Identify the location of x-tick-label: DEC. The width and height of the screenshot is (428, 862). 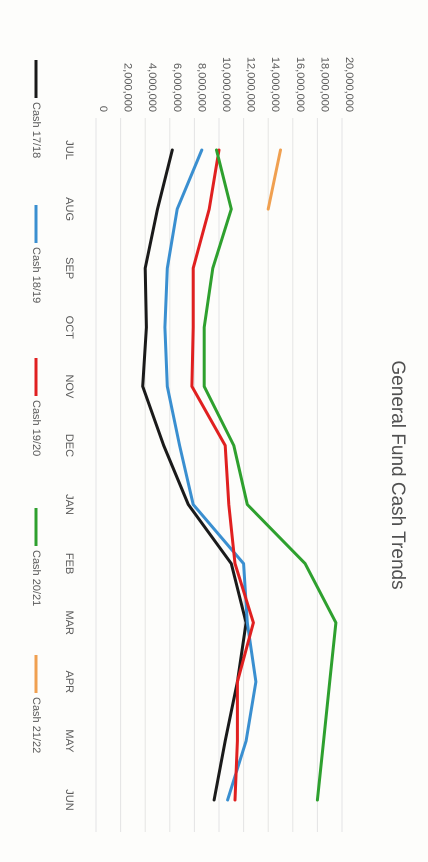
(69, 445).